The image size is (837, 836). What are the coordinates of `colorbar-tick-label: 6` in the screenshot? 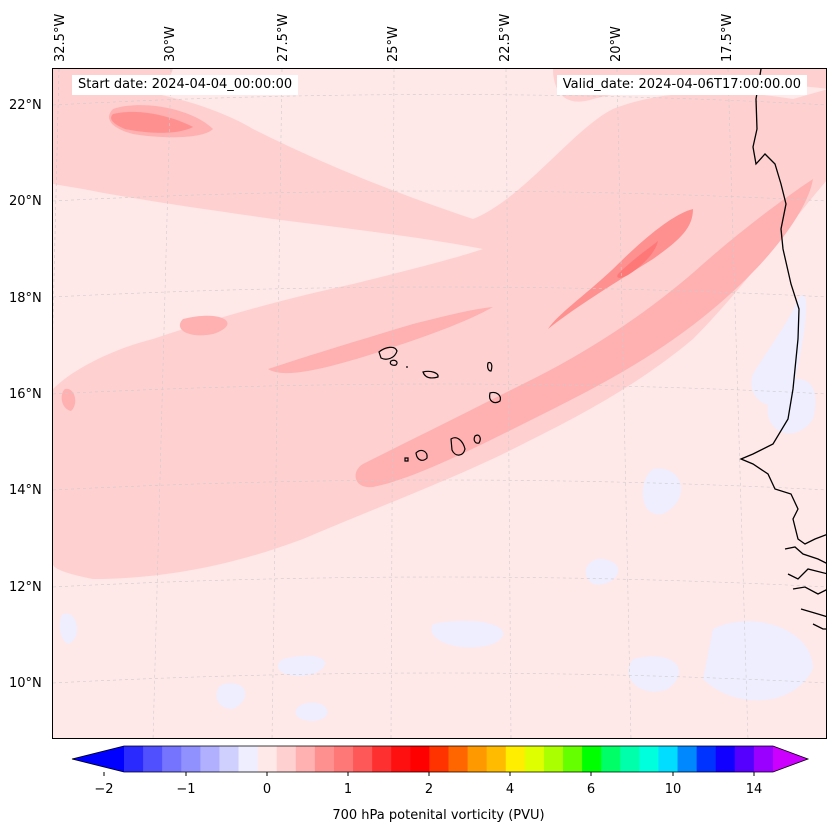 It's located at (591, 789).